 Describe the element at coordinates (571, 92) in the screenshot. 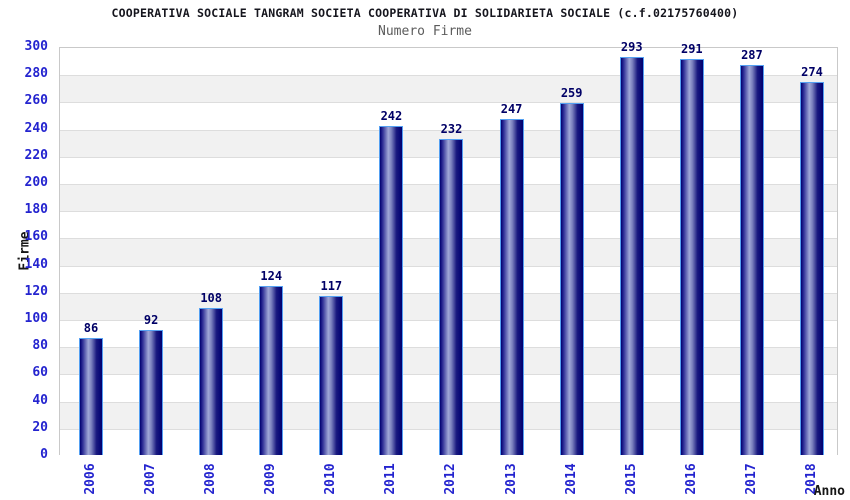

I see `bar-value-label: 259` at that location.